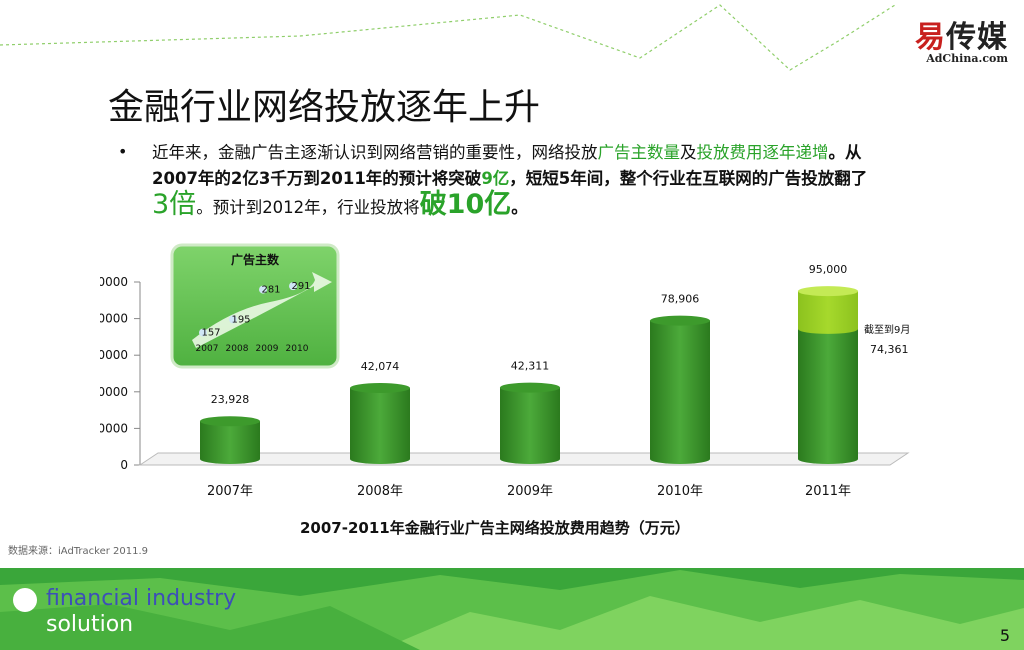  I want to click on para-highlight-9yi: 9亿, so click(495, 178).